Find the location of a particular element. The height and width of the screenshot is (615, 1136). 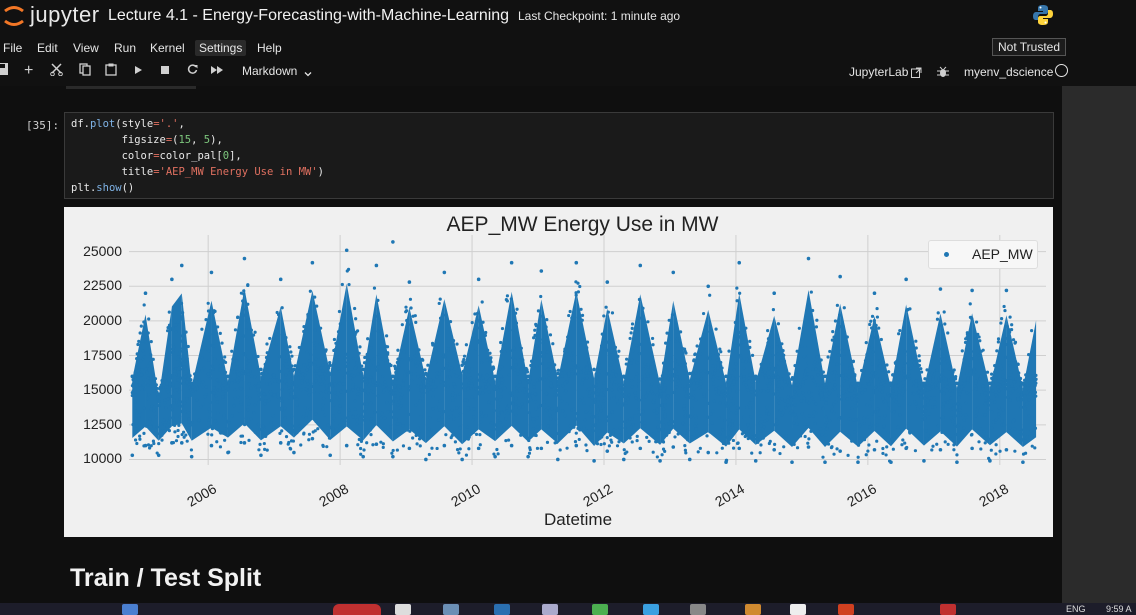

fast-forward-icon is located at coordinates (217, 71).